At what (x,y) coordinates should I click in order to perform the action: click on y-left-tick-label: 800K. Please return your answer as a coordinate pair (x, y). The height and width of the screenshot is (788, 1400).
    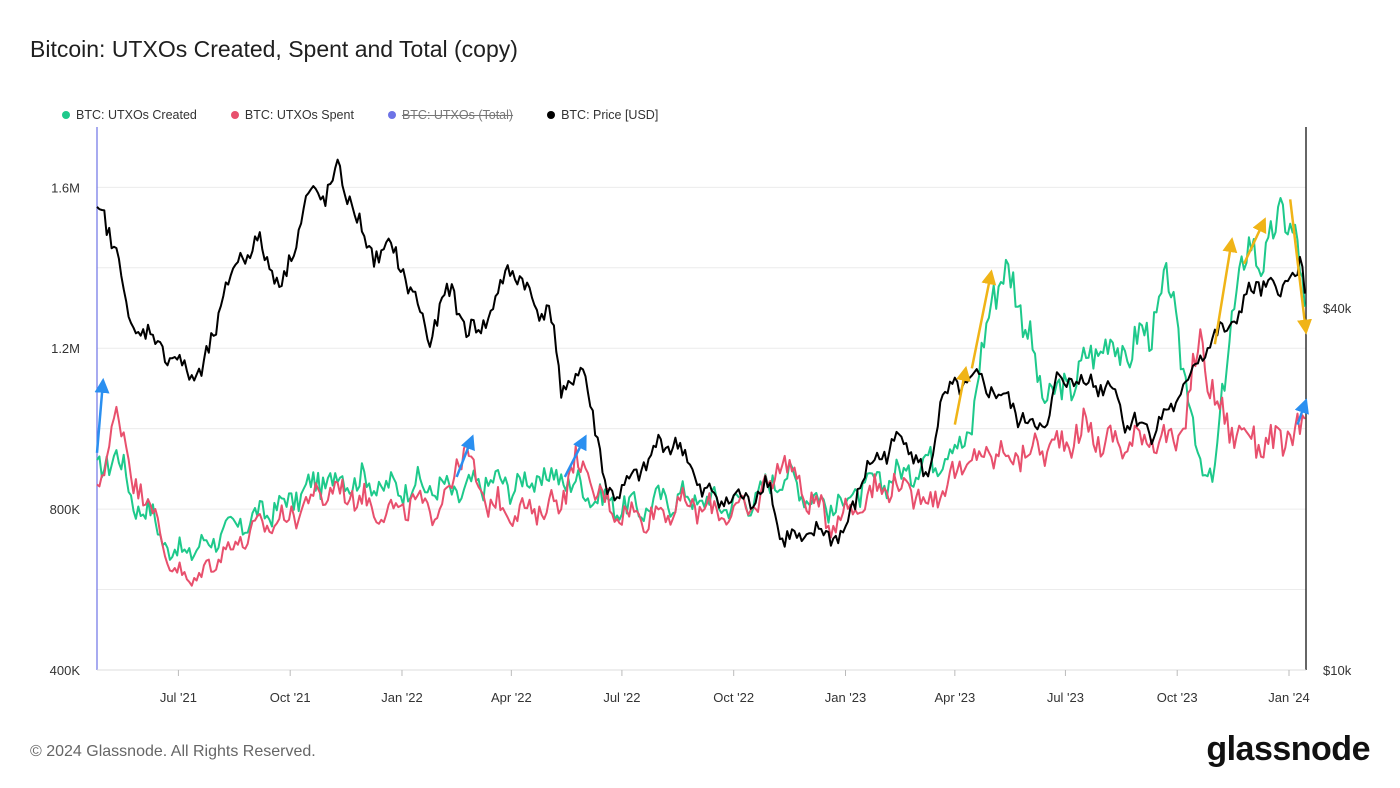
    Looking at the image, I should click on (65, 509).